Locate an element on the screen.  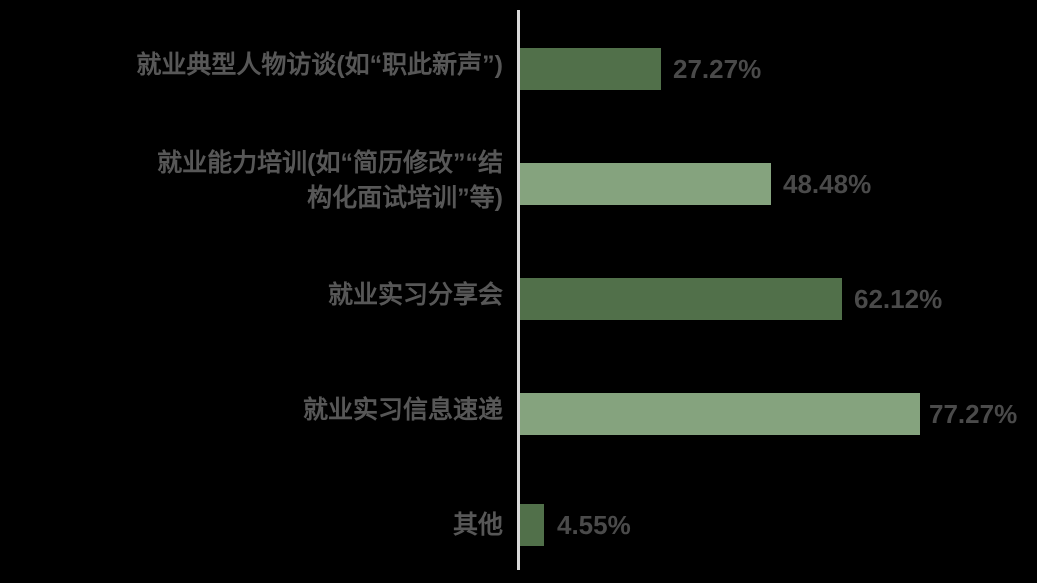
category-label-line: 就业实习分享会 is located at coordinates (415, 295).